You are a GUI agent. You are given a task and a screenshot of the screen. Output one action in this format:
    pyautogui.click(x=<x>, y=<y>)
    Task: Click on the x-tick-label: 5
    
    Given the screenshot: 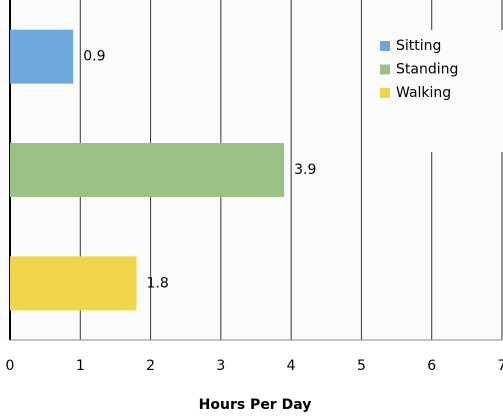 What is the action you would take?
    pyautogui.click(x=361, y=366)
    